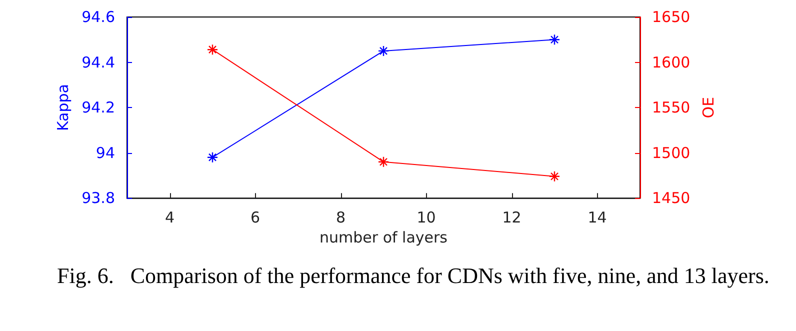  Describe the element at coordinates (255, 217) in the screenshot. I see `x-tick-label: 6` at that location.